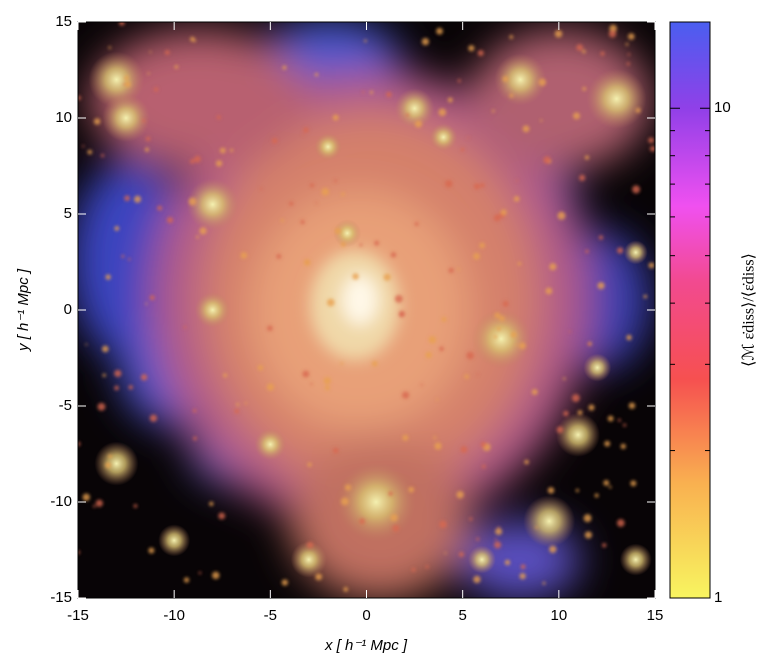 The image size is (771, 672). I want to click on x-tick-label: -5, so click(270, 615).